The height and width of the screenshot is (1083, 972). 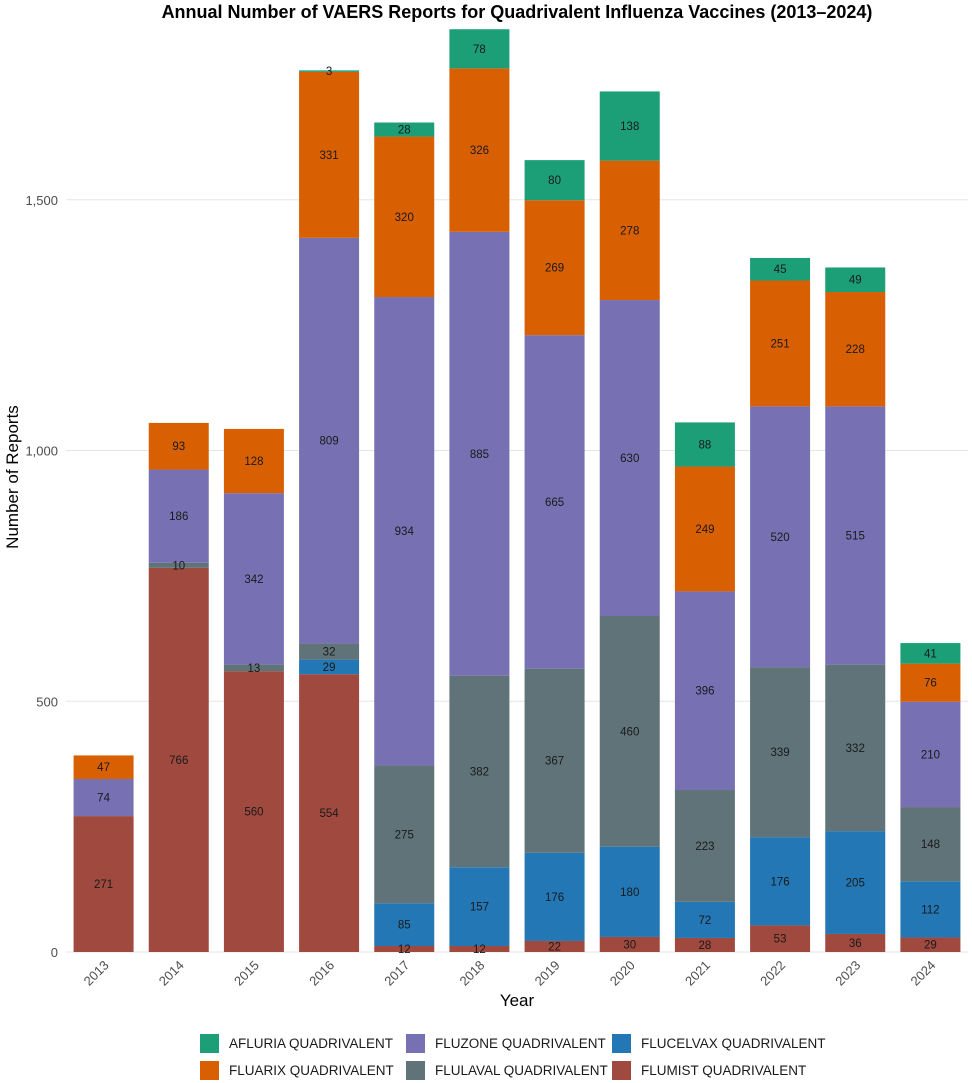 What do you see at coordinates (855, 884) in the screenshot?
I see `data-label: 205` at bounding box center [855, 884].